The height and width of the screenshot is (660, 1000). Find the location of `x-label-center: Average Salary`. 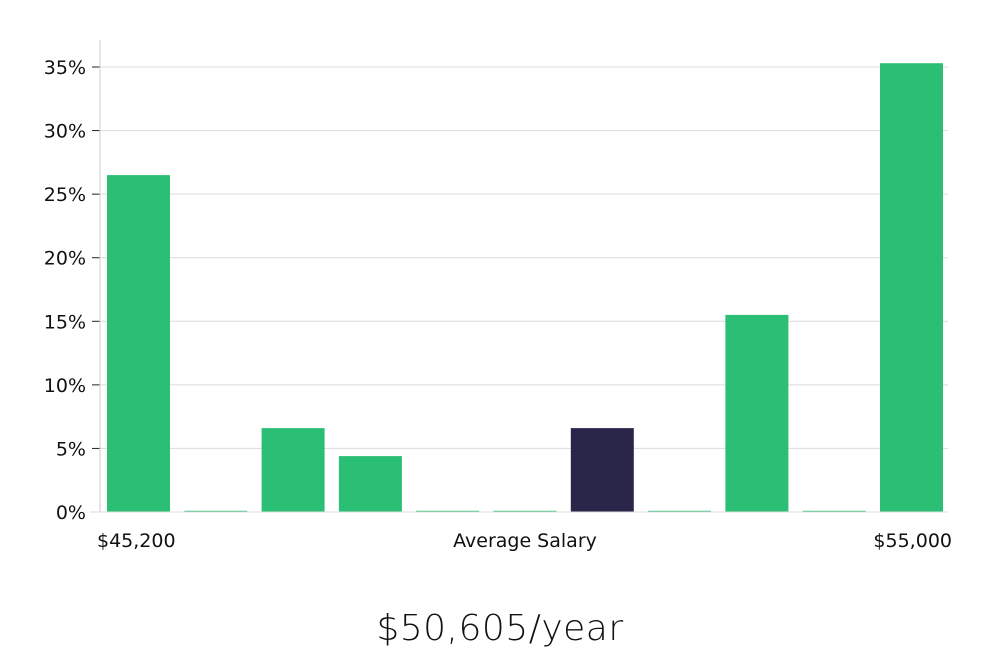

x-label-center: Average Salary is located at coordinates (525, 541).